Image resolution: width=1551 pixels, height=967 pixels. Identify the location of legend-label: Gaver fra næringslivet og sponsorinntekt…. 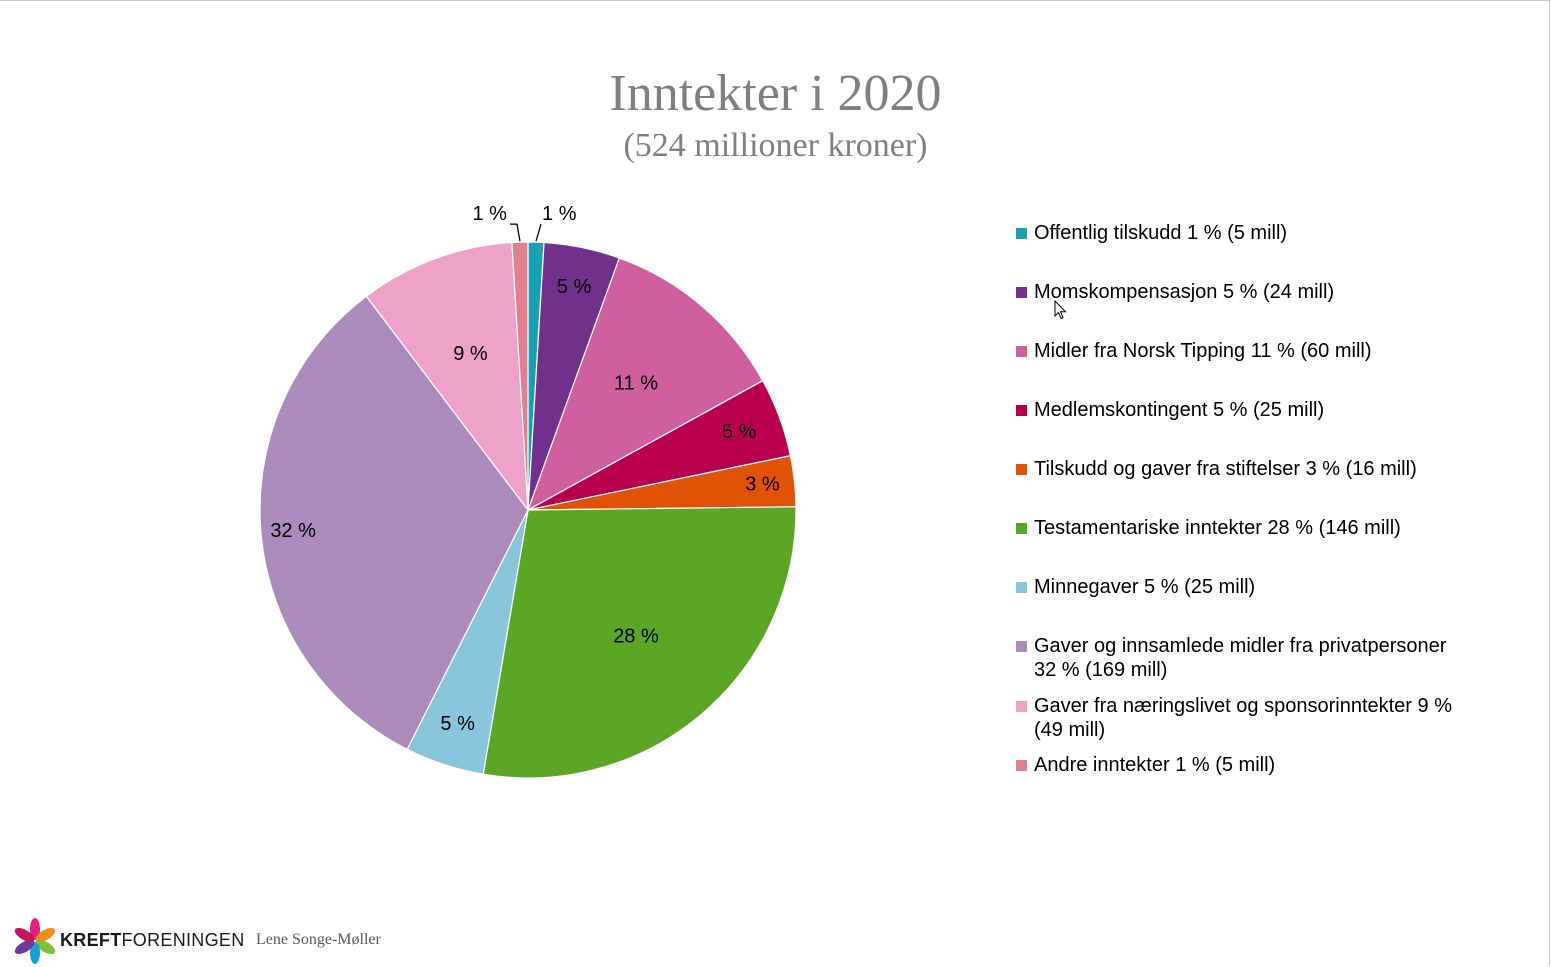
(1243, 718).